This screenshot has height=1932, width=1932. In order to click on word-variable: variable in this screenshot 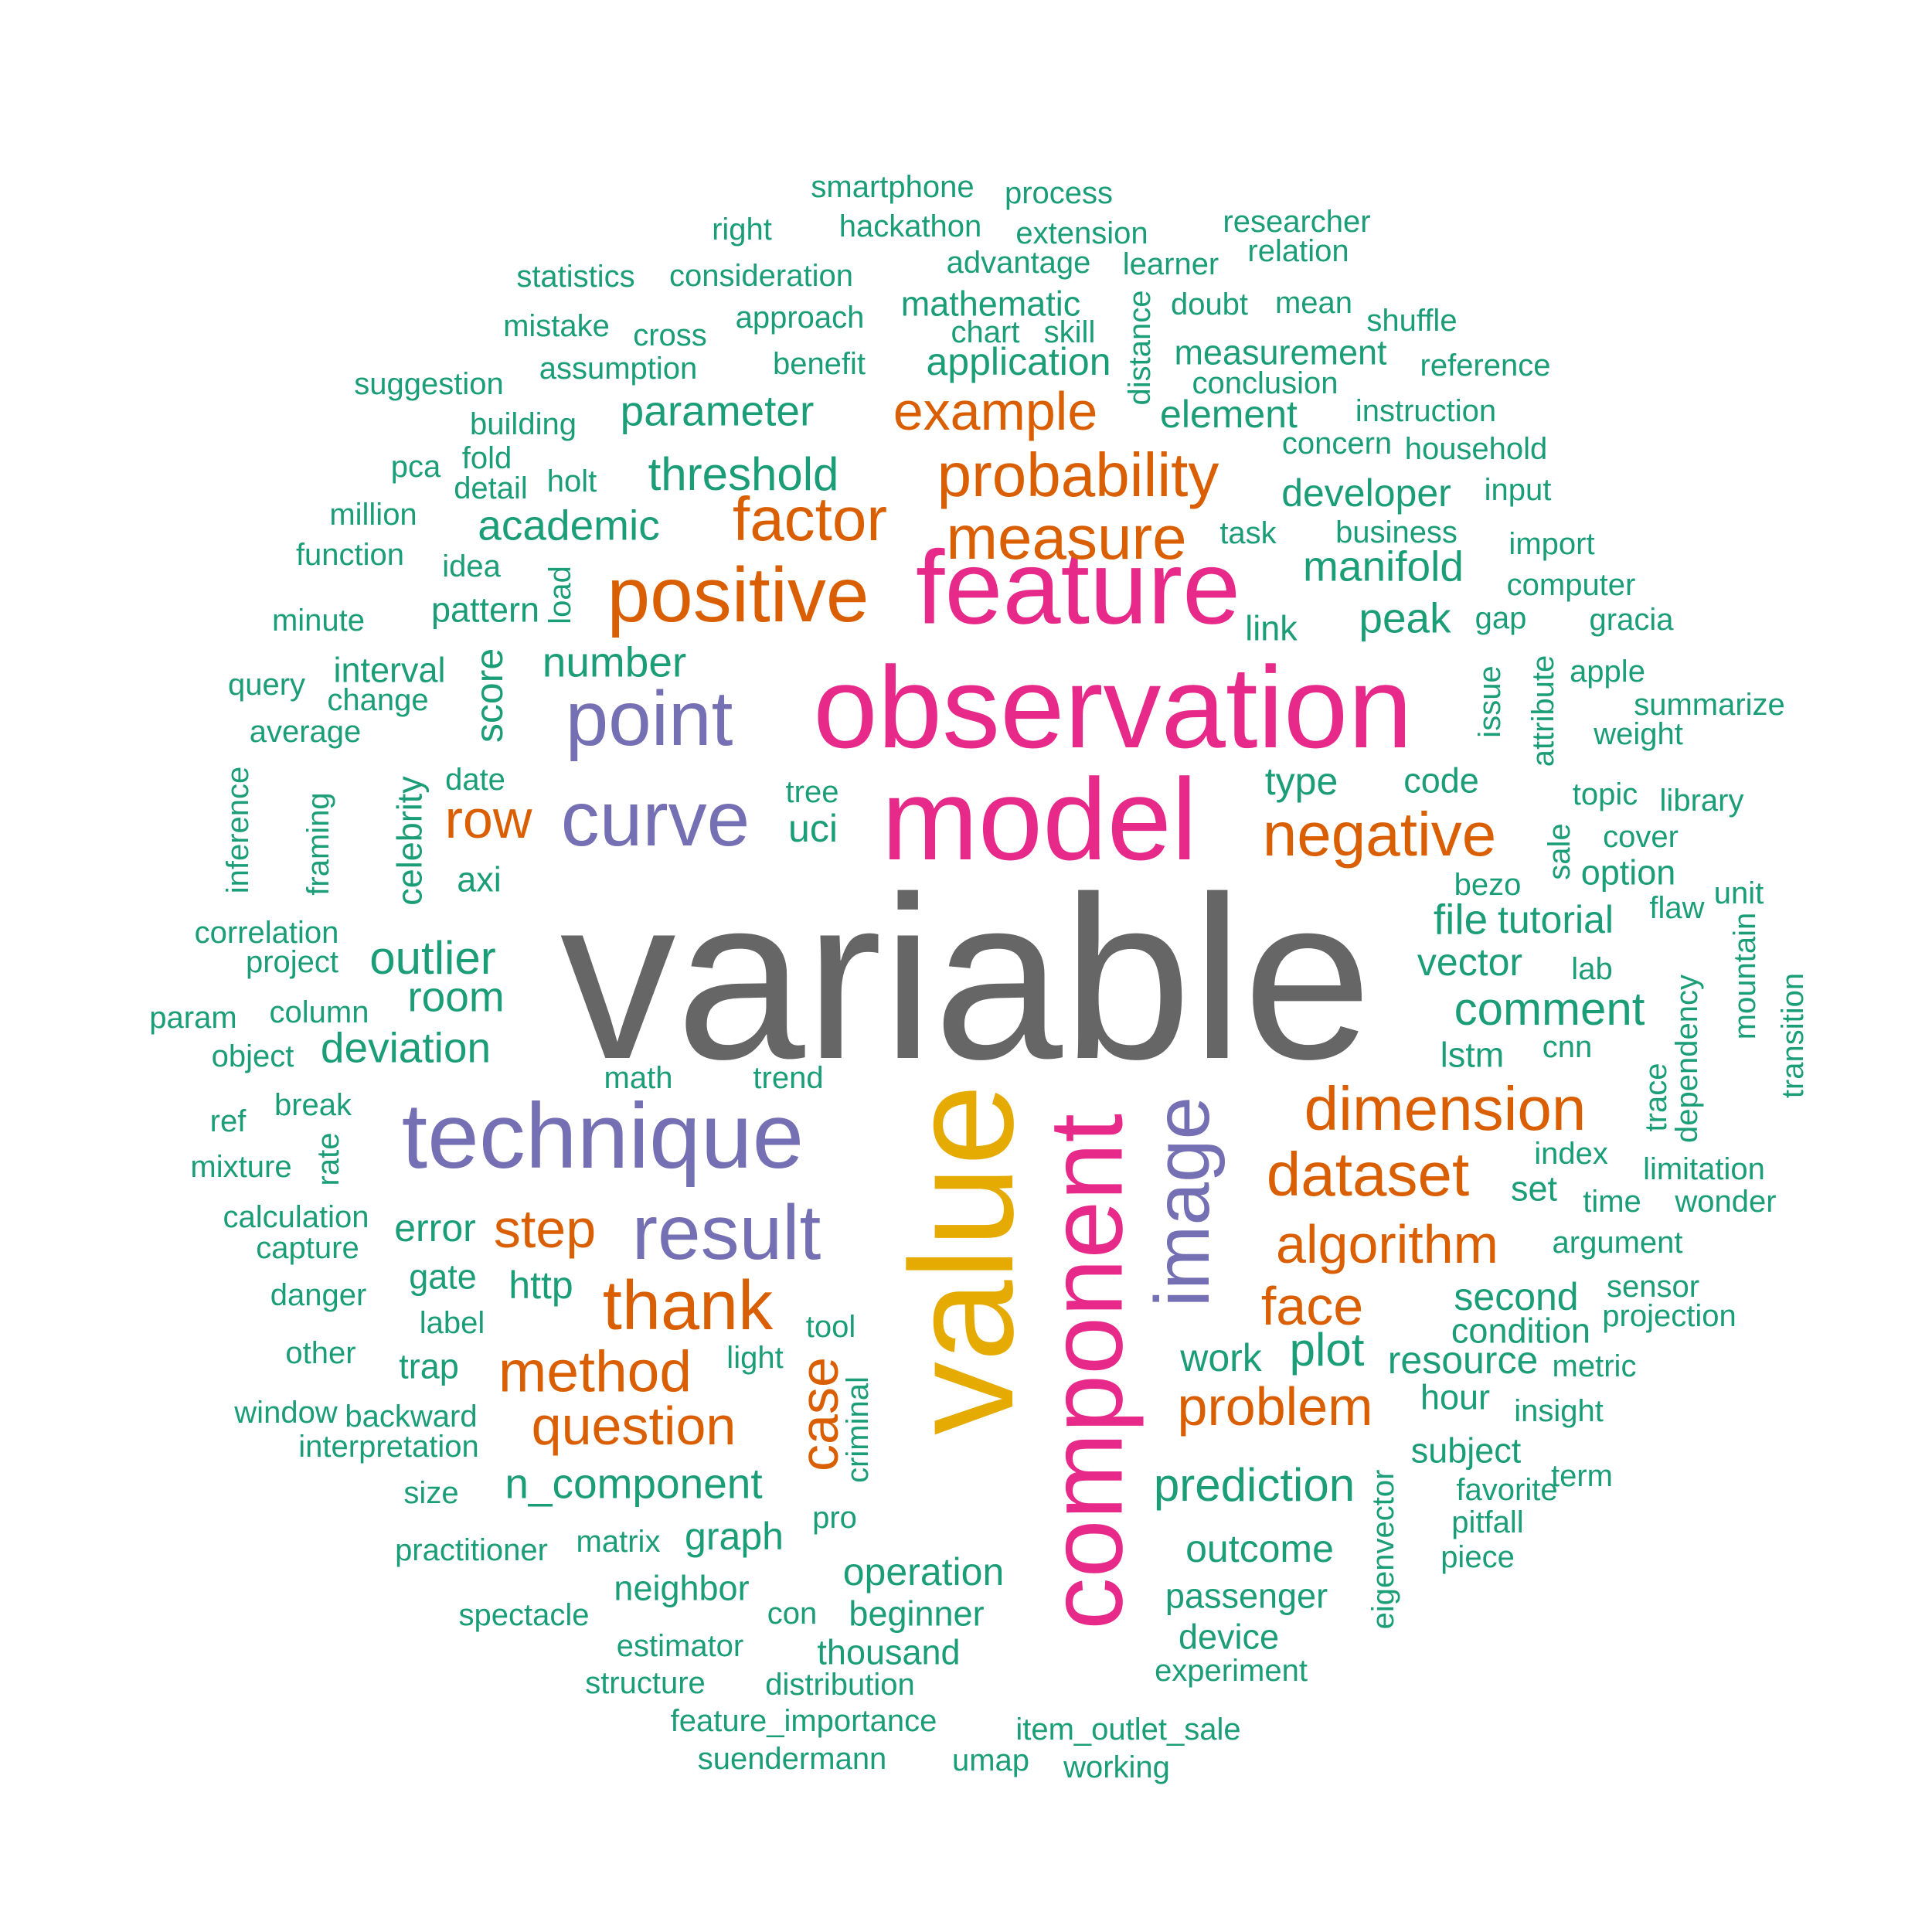, I will do `click(966, 978)`.